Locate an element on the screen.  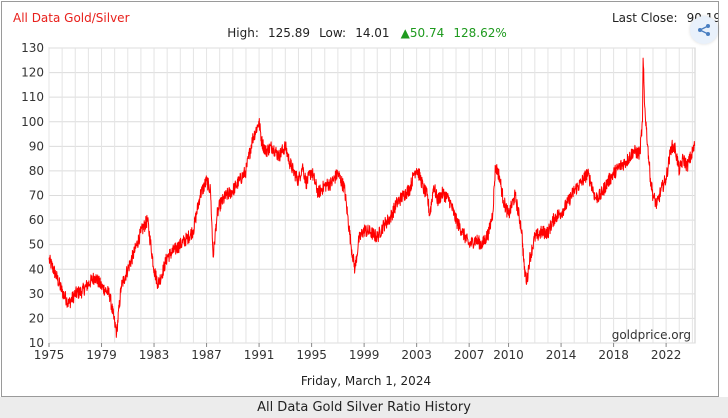
share-icon is located at coordinates (704, 30).